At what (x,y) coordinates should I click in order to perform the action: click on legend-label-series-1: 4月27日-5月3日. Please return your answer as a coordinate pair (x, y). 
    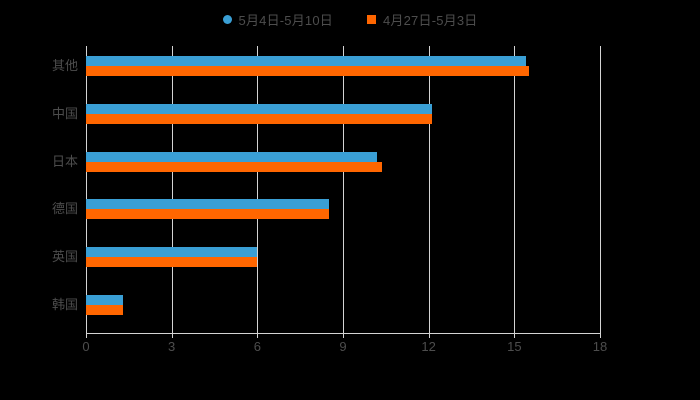
    Looking at the image, I should click on (430, 20).